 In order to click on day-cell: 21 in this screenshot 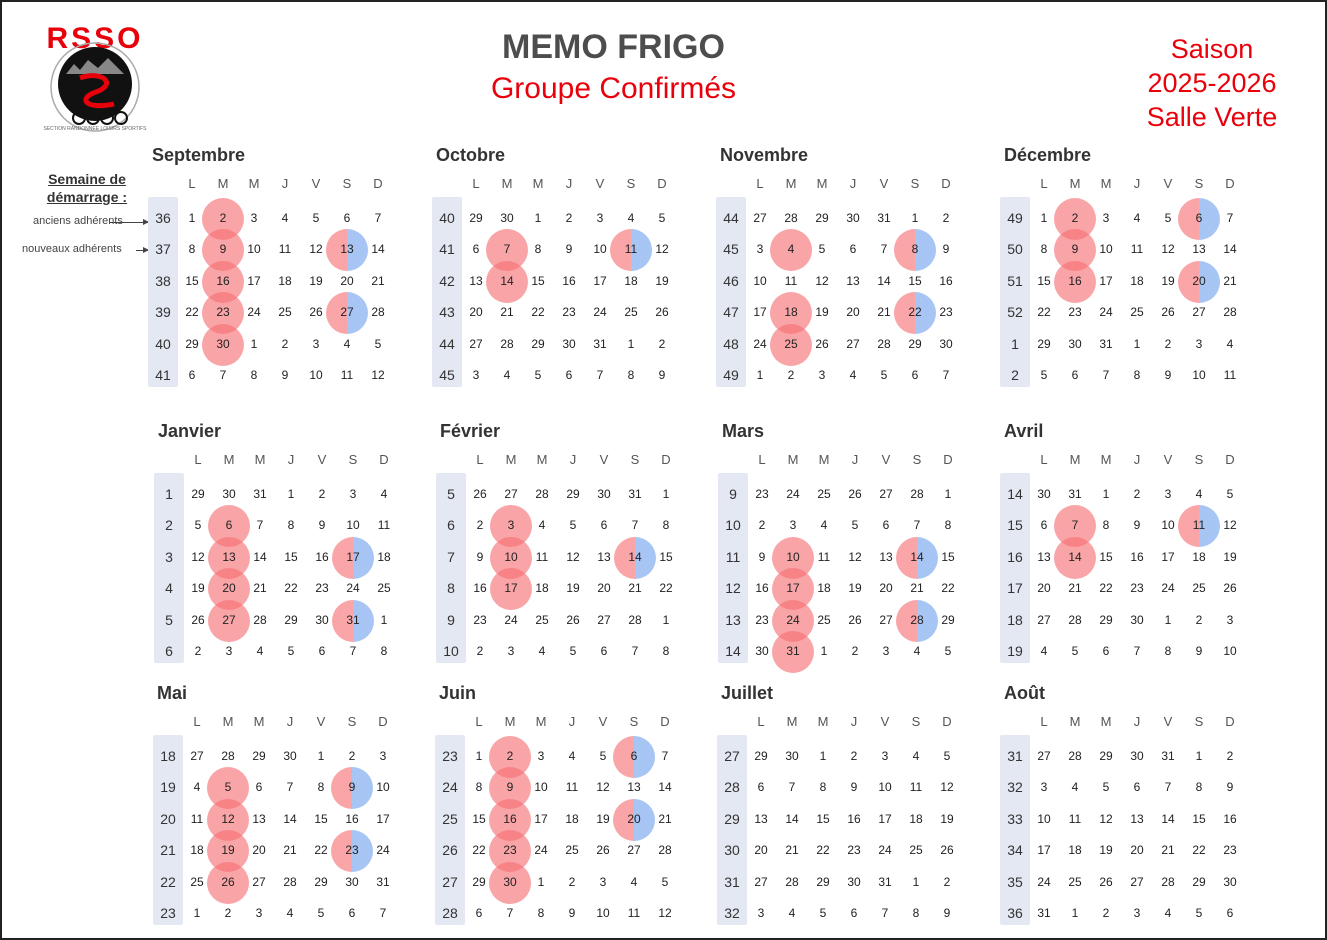, I will do `click(290, 850)`.